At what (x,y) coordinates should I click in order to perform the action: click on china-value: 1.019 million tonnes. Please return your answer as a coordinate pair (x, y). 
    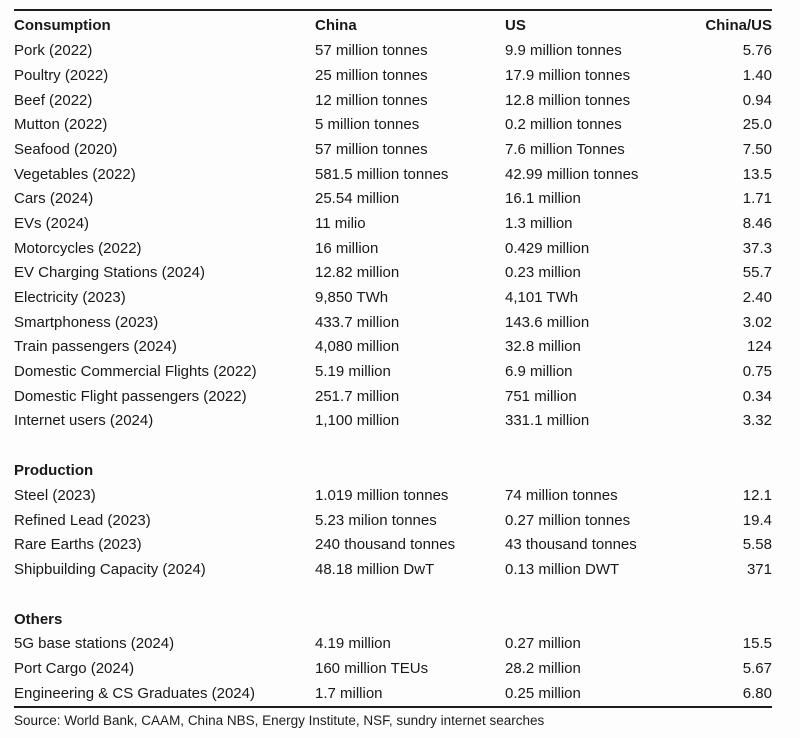
    Looking at the image, I should click on (382, 495).